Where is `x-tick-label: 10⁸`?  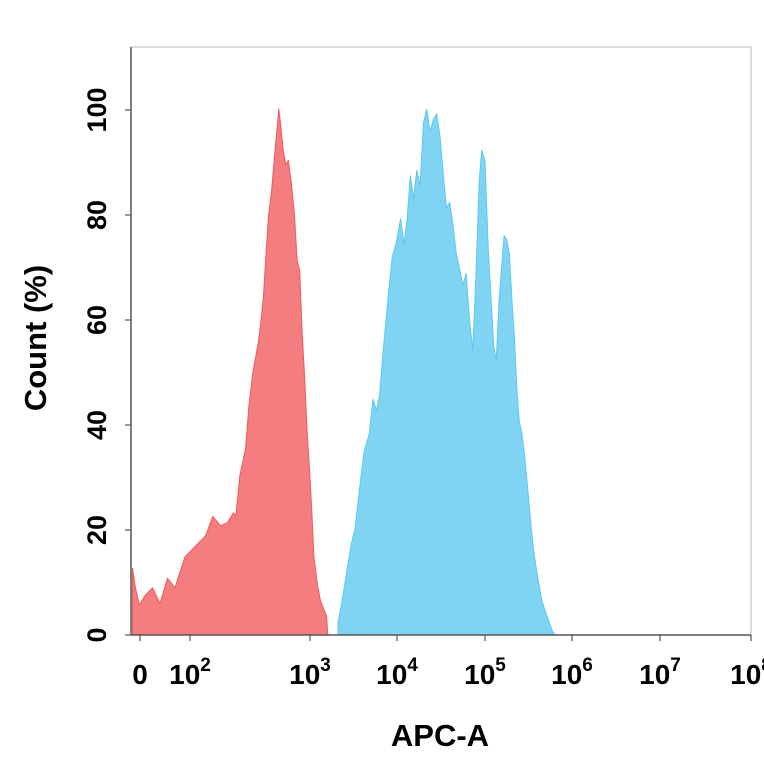 x-tick-label: 10⁸ is located at coordinates (747, 672).